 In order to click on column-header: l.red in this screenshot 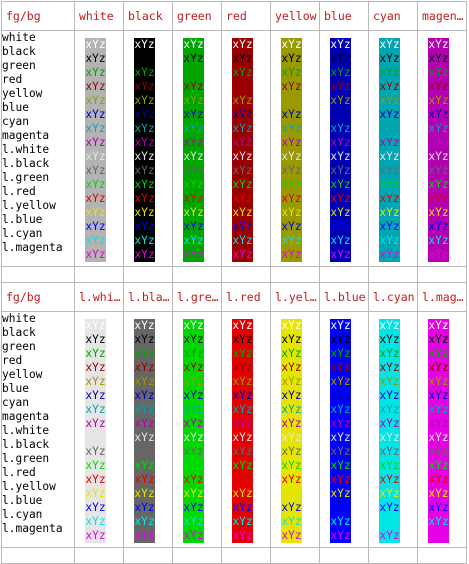, I will do `click(246, 297)`.